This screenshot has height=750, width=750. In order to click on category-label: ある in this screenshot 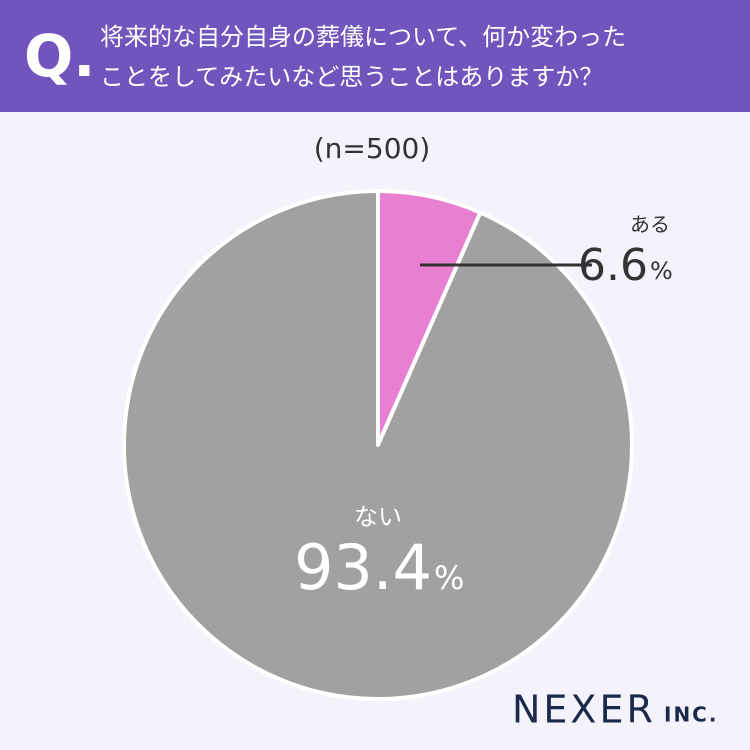, I will do `click(650, 225)`.